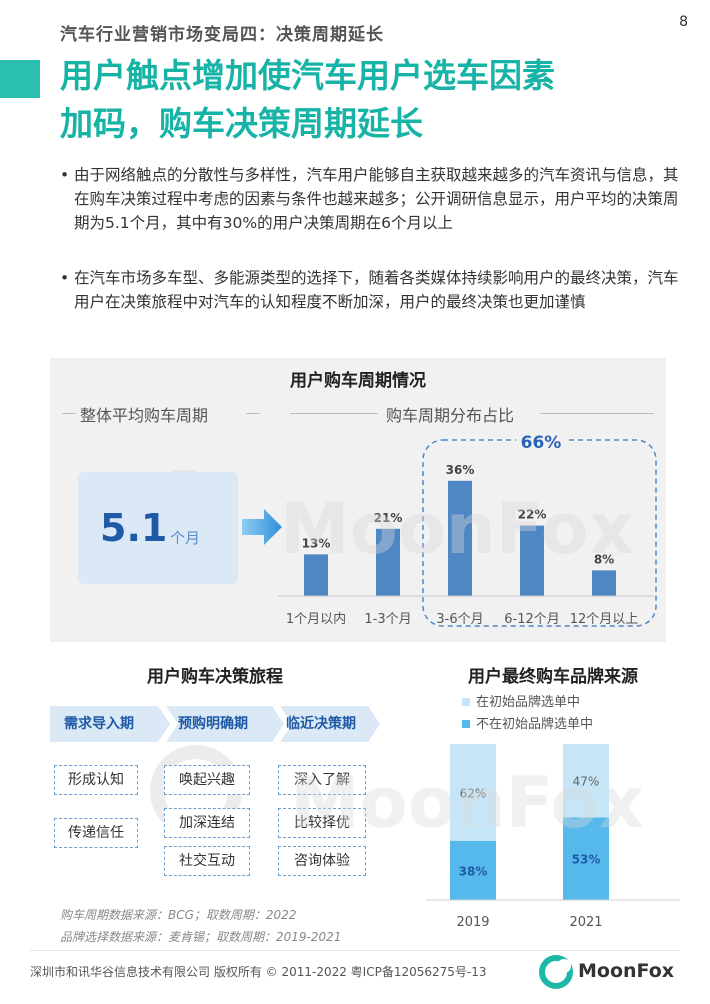 Image resolution: width=710 pixels, height=1004 pixels. I want to click on journey-tag: 加深连结, so click(207, 823).